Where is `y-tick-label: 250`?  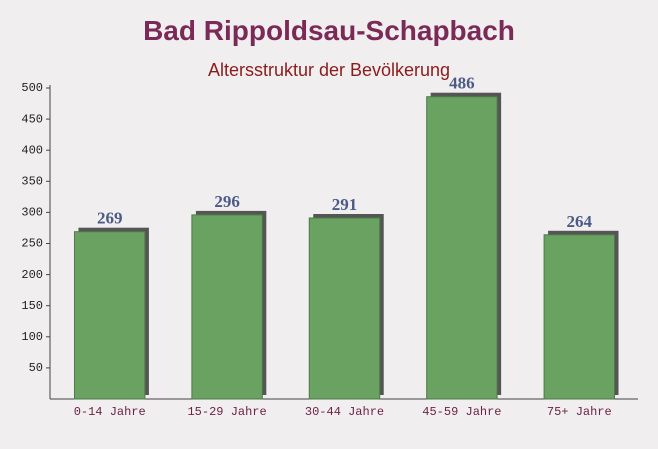 y-tick-label: 250 is located at coordinates (32, 244).